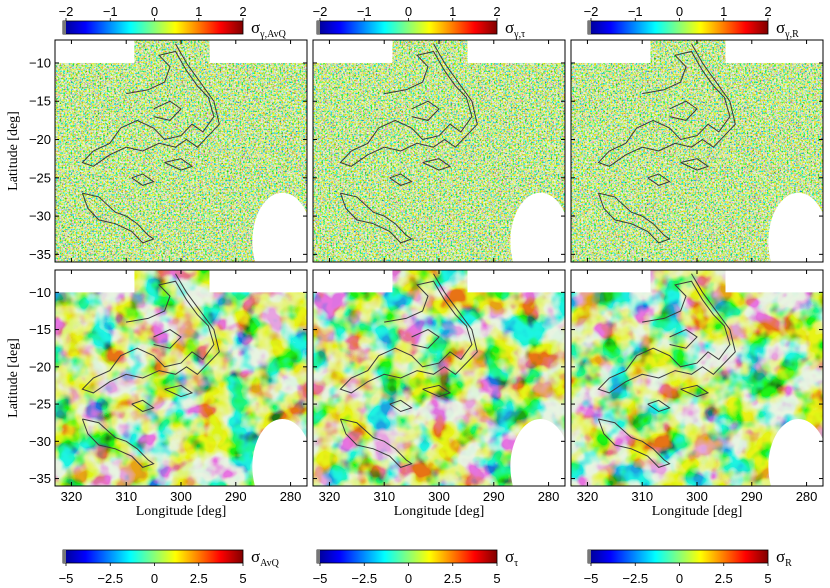 The image size is (830, 588). Describe the element at coordinates (439, 378) in the screenshot. I see `map-panel-bottom-middle` at that location.